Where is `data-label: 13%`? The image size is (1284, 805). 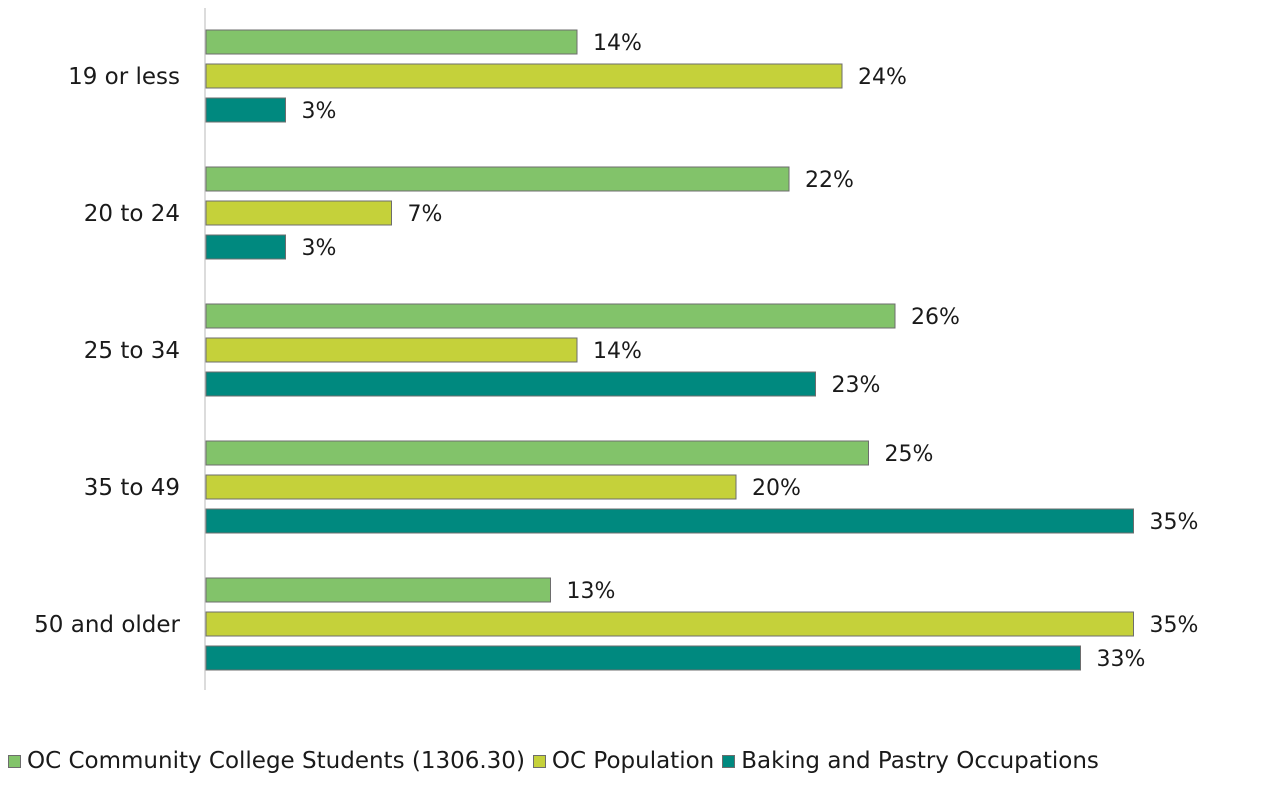 data-label: 13% is located at coordinates (591, 591).